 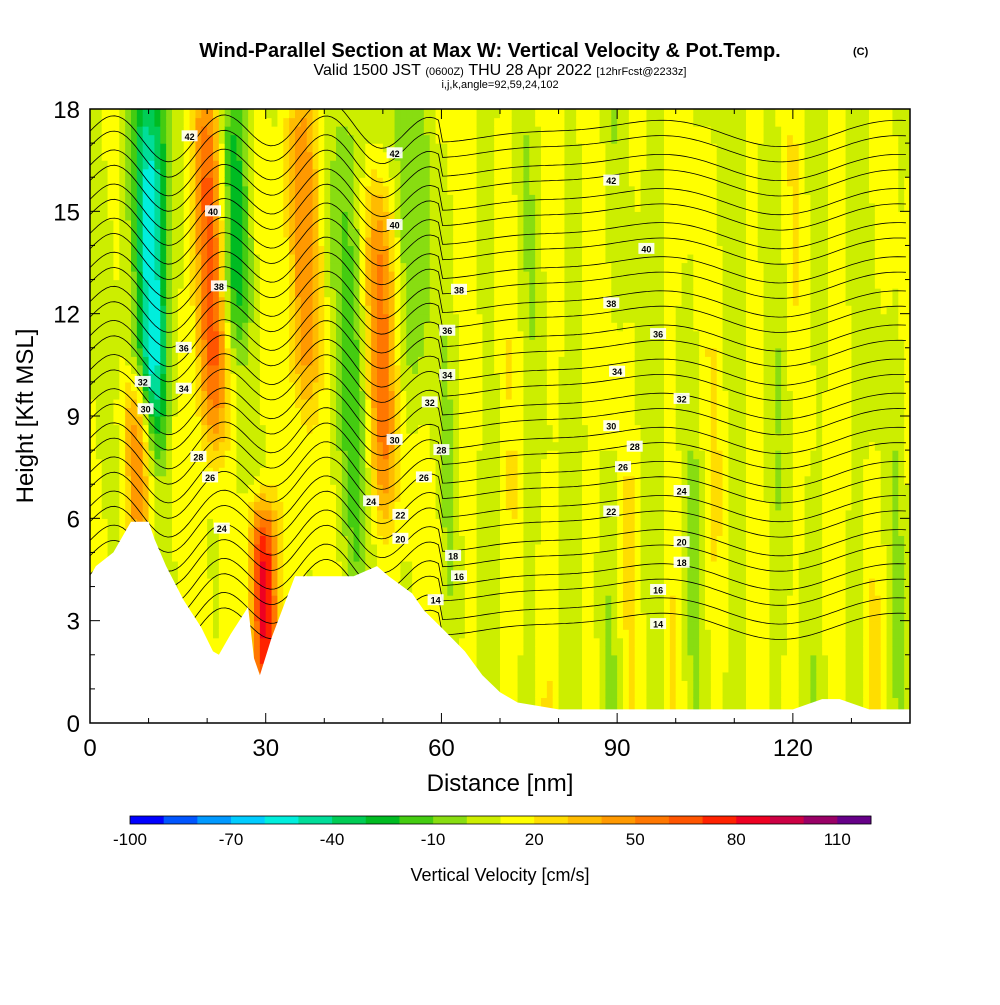 I want to click on subtitle-zulu: (0600Z), so click(x=444, y=72).